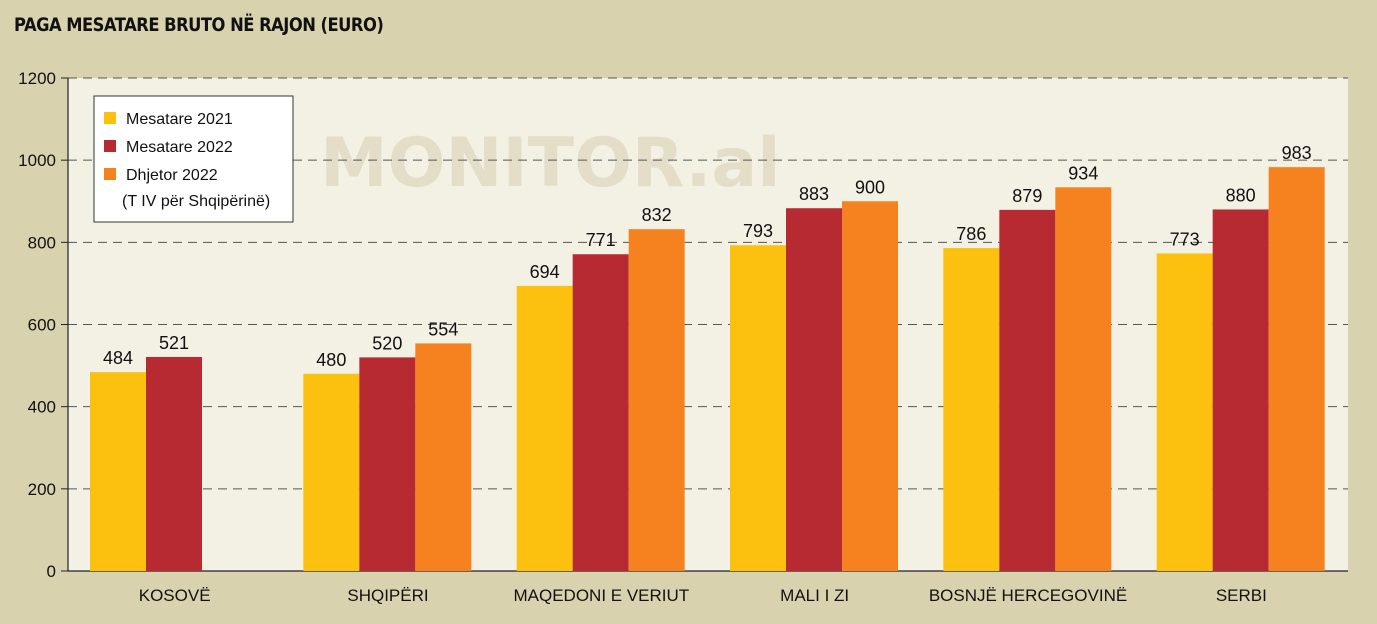 This screenshot has width=1377, height=624. I want to click on data-label: 694, so click(545, 272).